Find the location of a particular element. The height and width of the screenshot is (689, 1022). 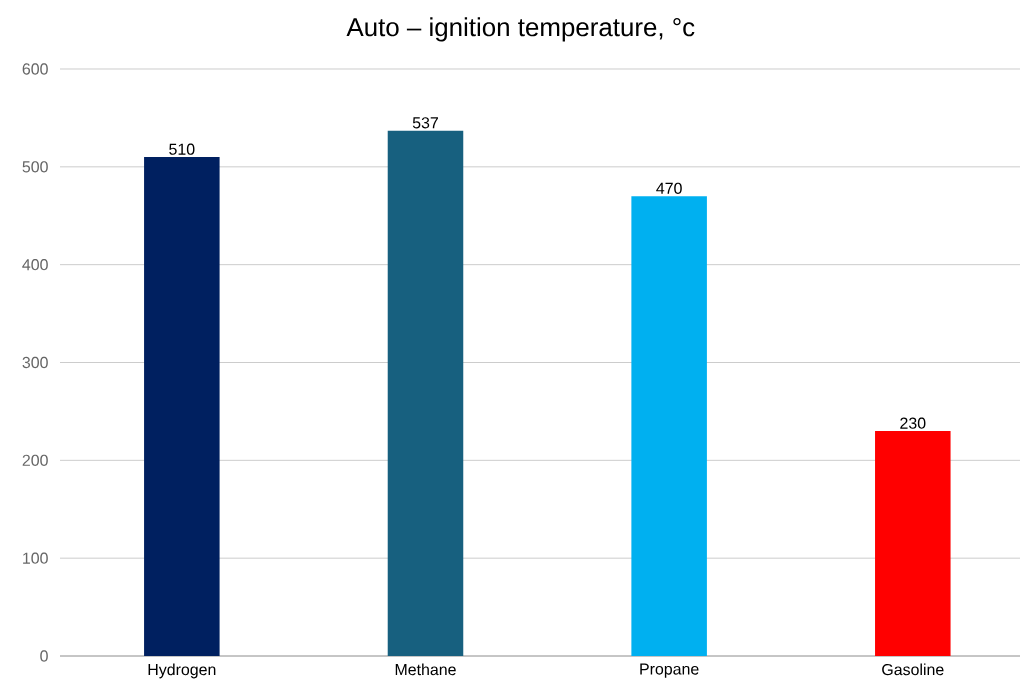

x-tick-label: Propane is located at coordinates (669, 670).